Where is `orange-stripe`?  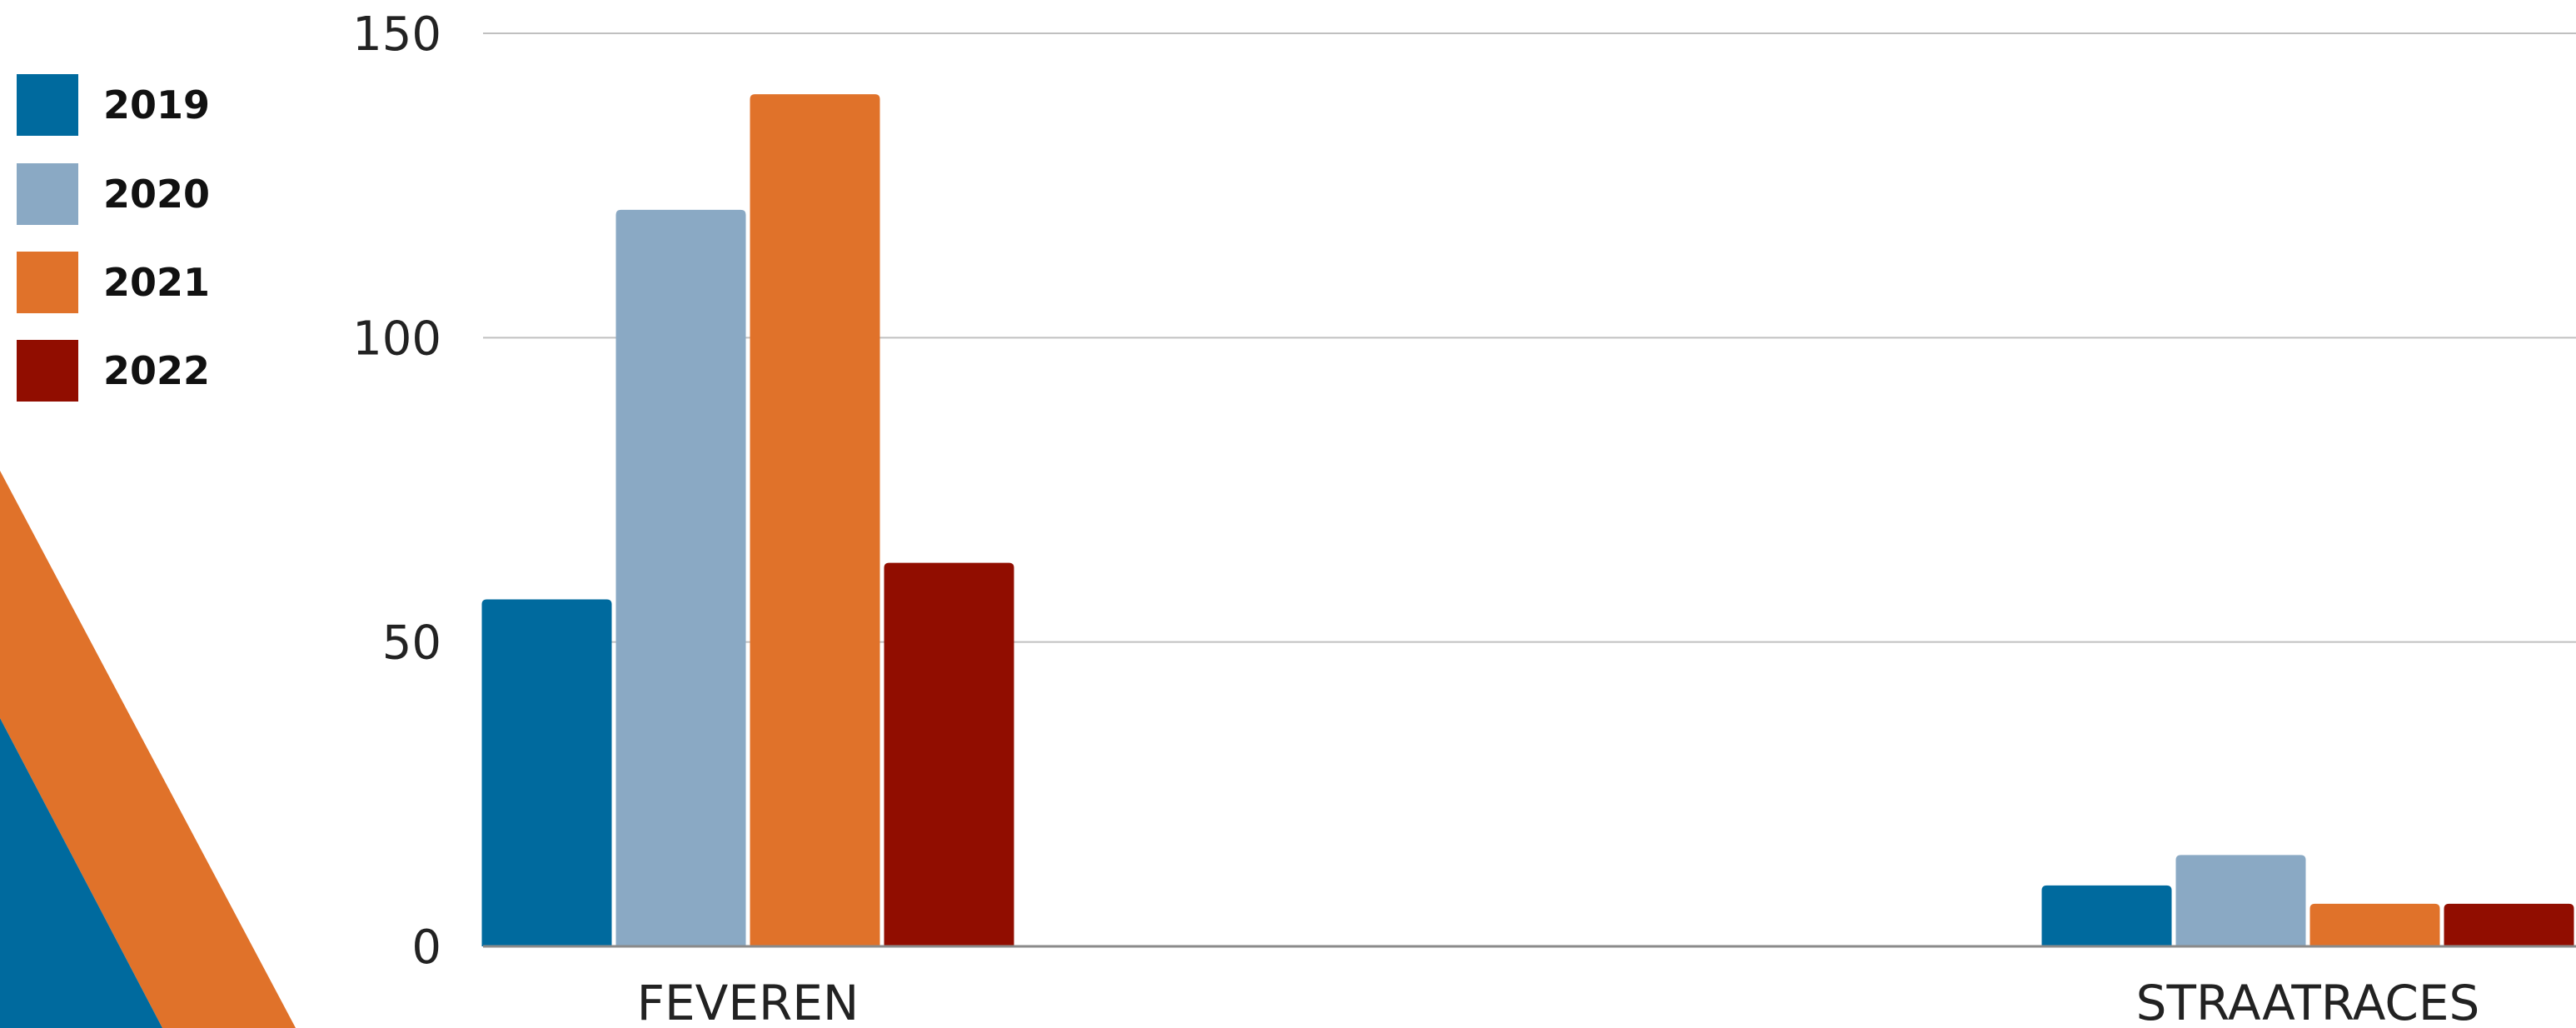
orange-stripe is located at coordinates (148, 749).